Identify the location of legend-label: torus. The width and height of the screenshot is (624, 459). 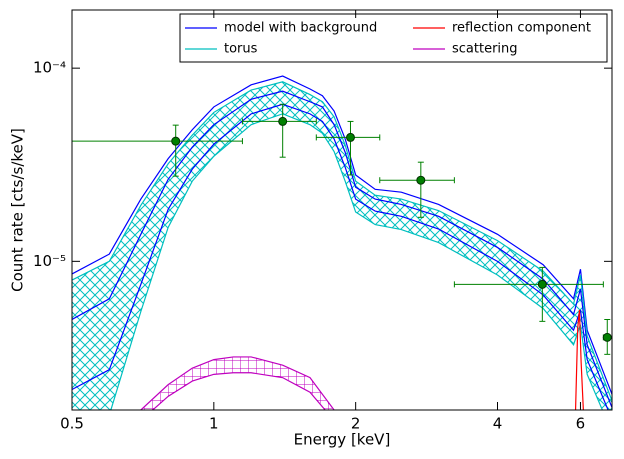
(241, 49).